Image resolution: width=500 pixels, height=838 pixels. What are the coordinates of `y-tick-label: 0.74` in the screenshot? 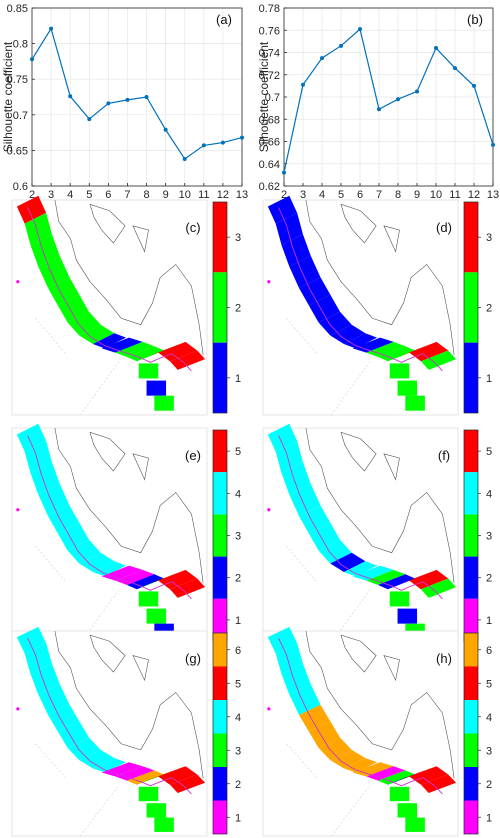 It's located at (269, 54).